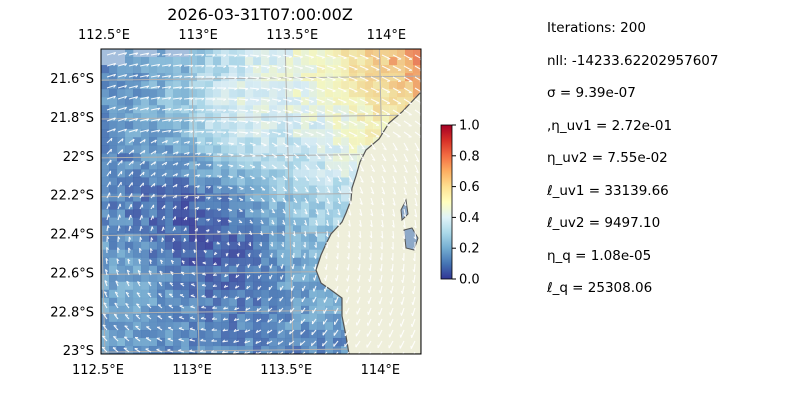 The image size is (800, 400). Describe the element at coordinates (604, 223) in the screenshot. I see `param-ell-uv2: ℓ_uv2 = 9497.10` at that location.